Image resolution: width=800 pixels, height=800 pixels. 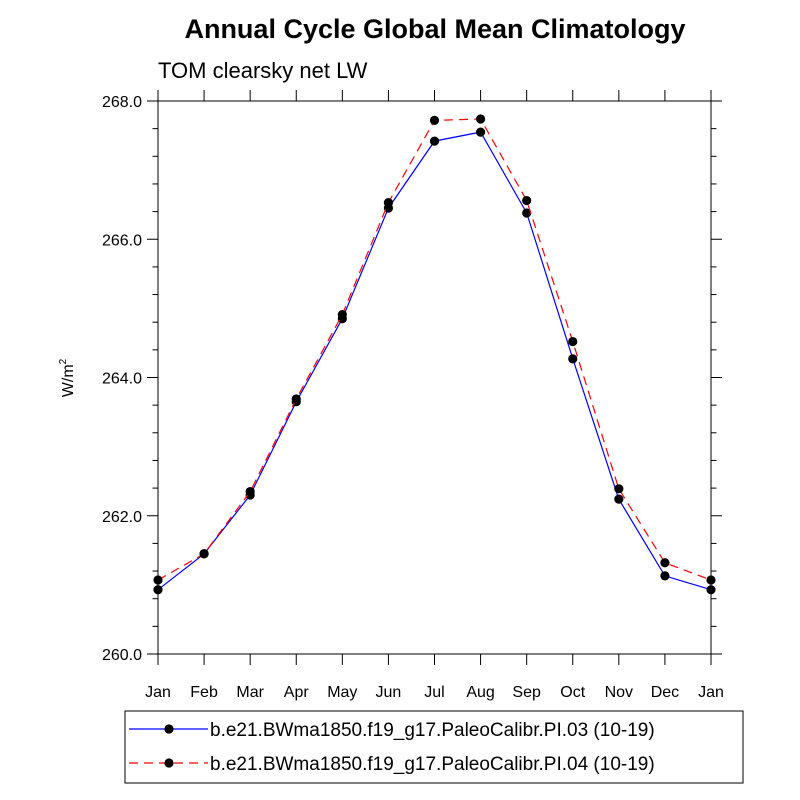 I want to click on x-tick-label: Nov, so click(x=619, y=692).